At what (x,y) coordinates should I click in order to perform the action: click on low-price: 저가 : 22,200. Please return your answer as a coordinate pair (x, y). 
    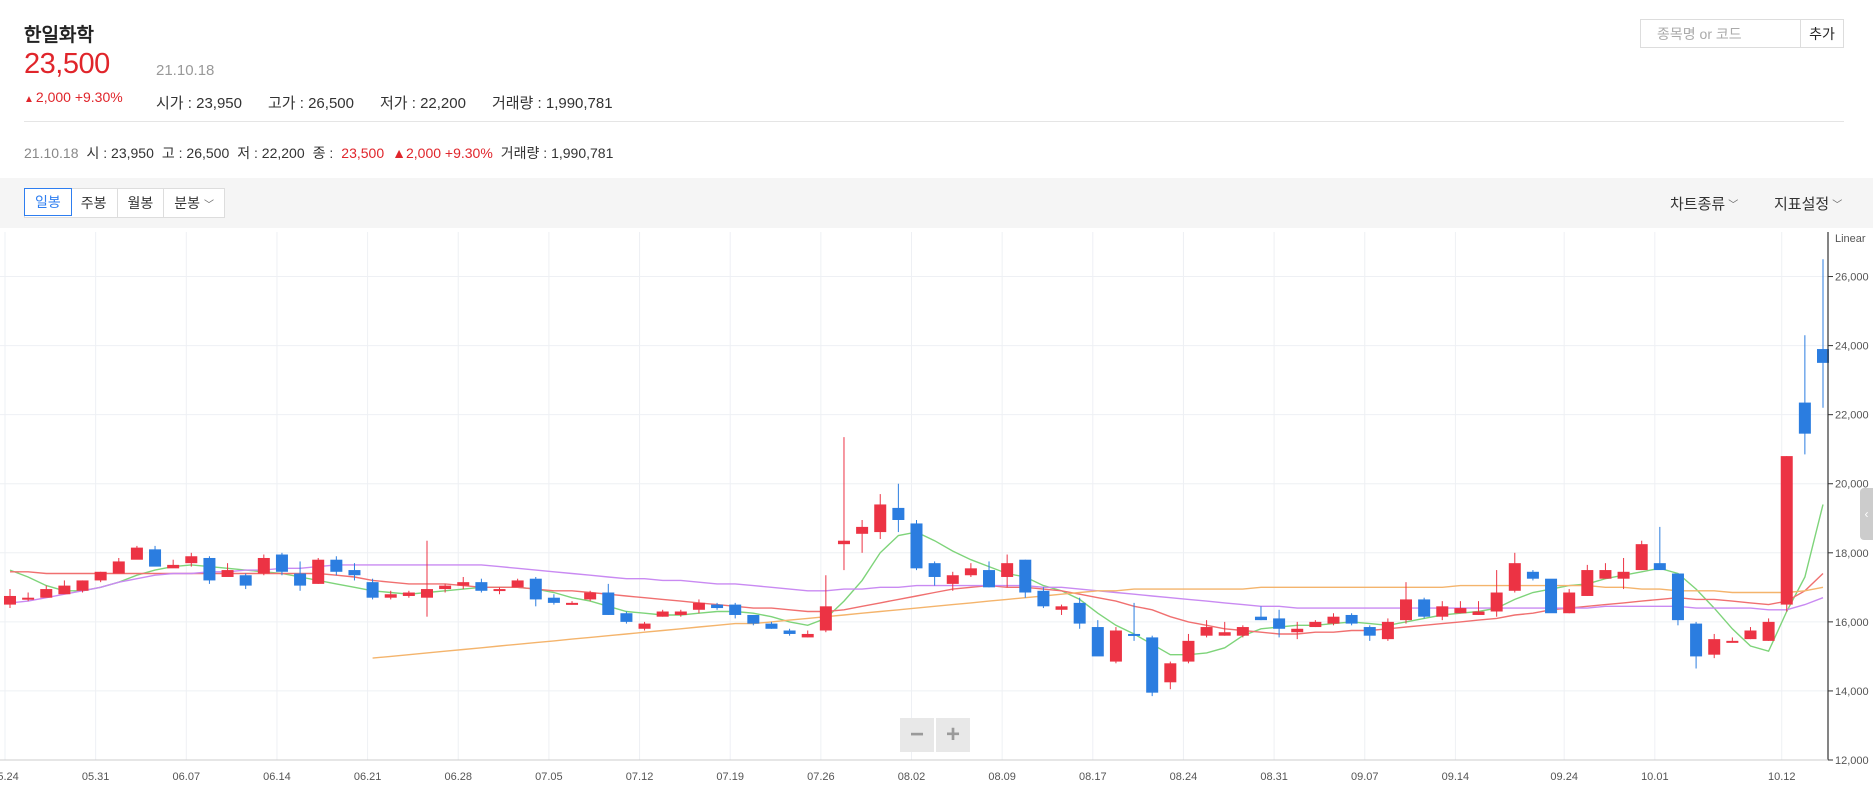
    Looking at the image, I should click on (422, 103).